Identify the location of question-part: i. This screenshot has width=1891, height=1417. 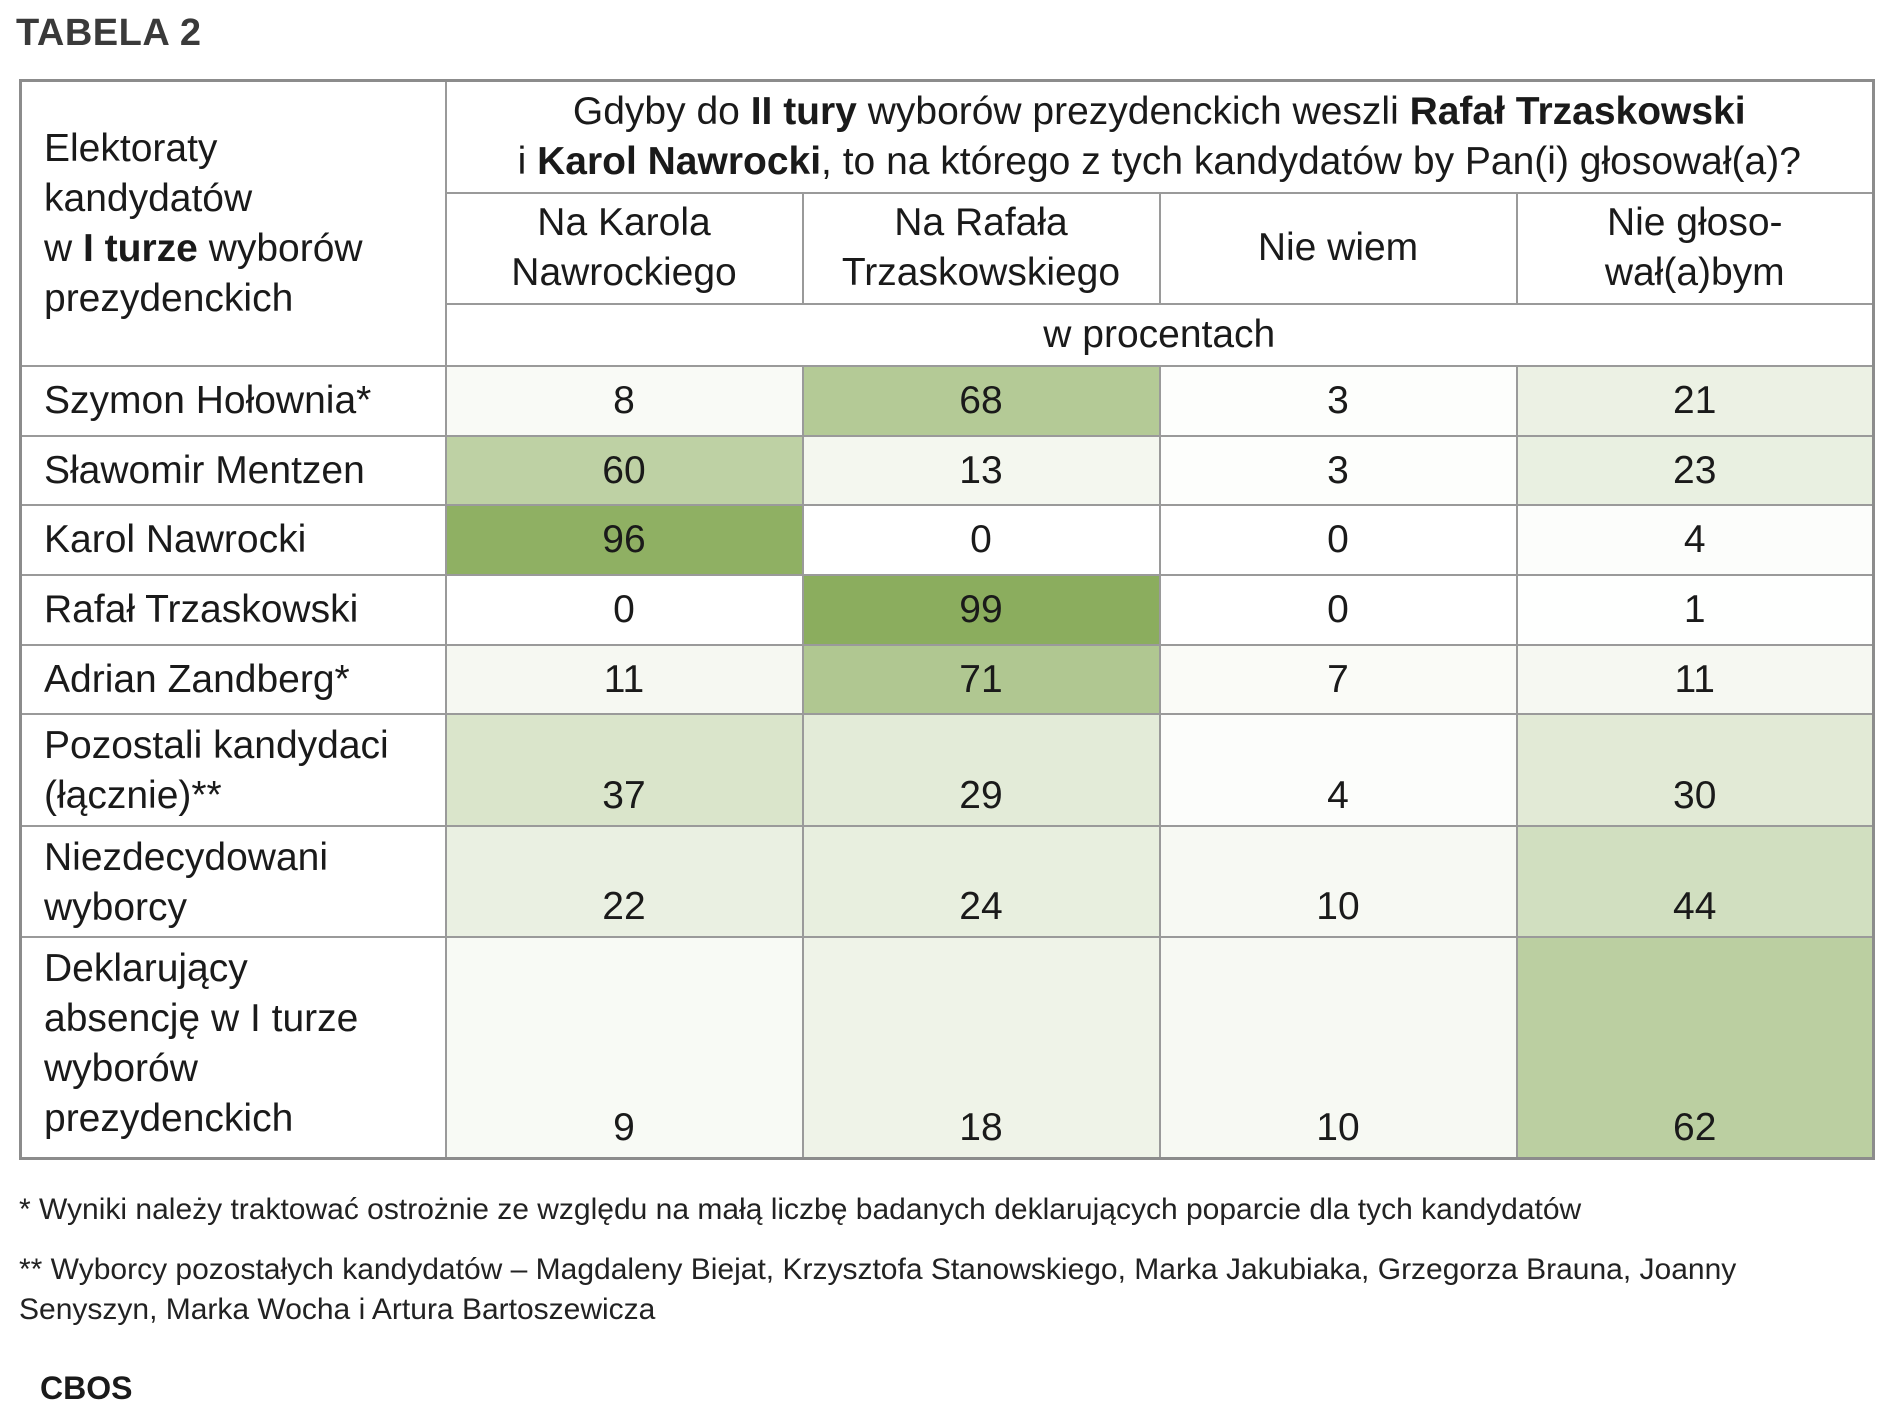
(527, 161).